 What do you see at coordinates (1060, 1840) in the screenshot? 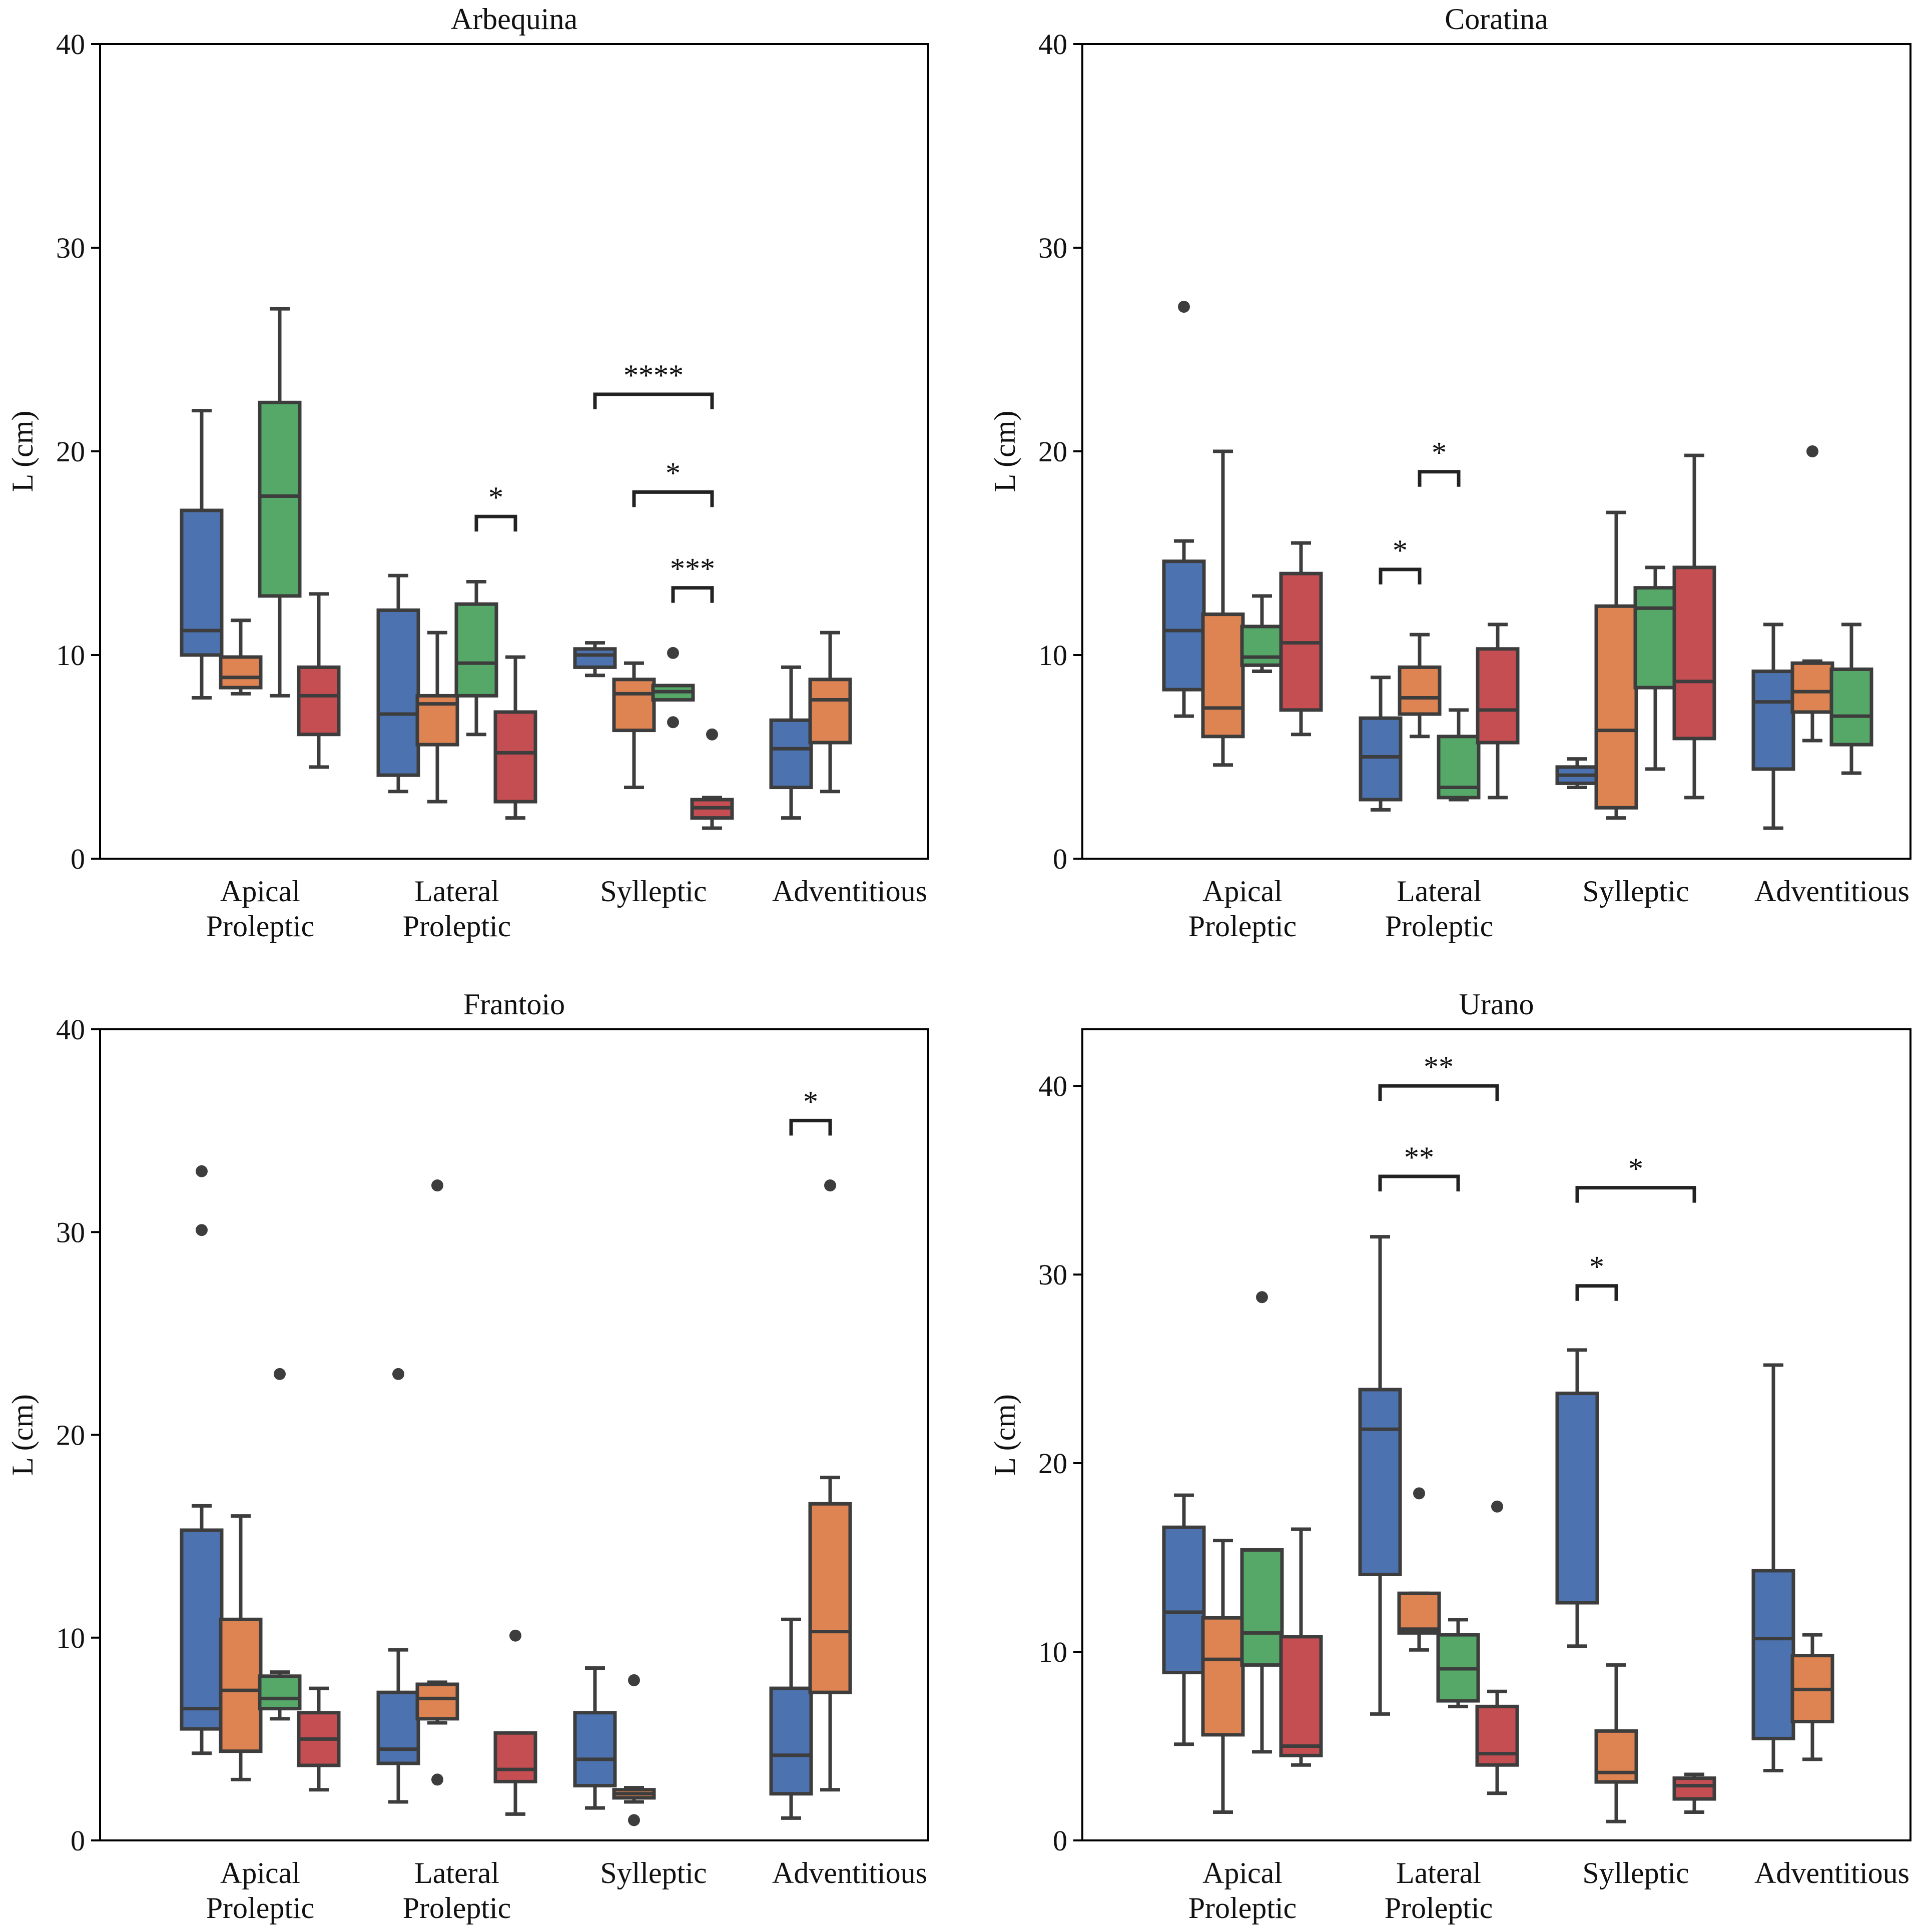
I see `y-tick-label: 0` at bounding box center [1060, 1840].